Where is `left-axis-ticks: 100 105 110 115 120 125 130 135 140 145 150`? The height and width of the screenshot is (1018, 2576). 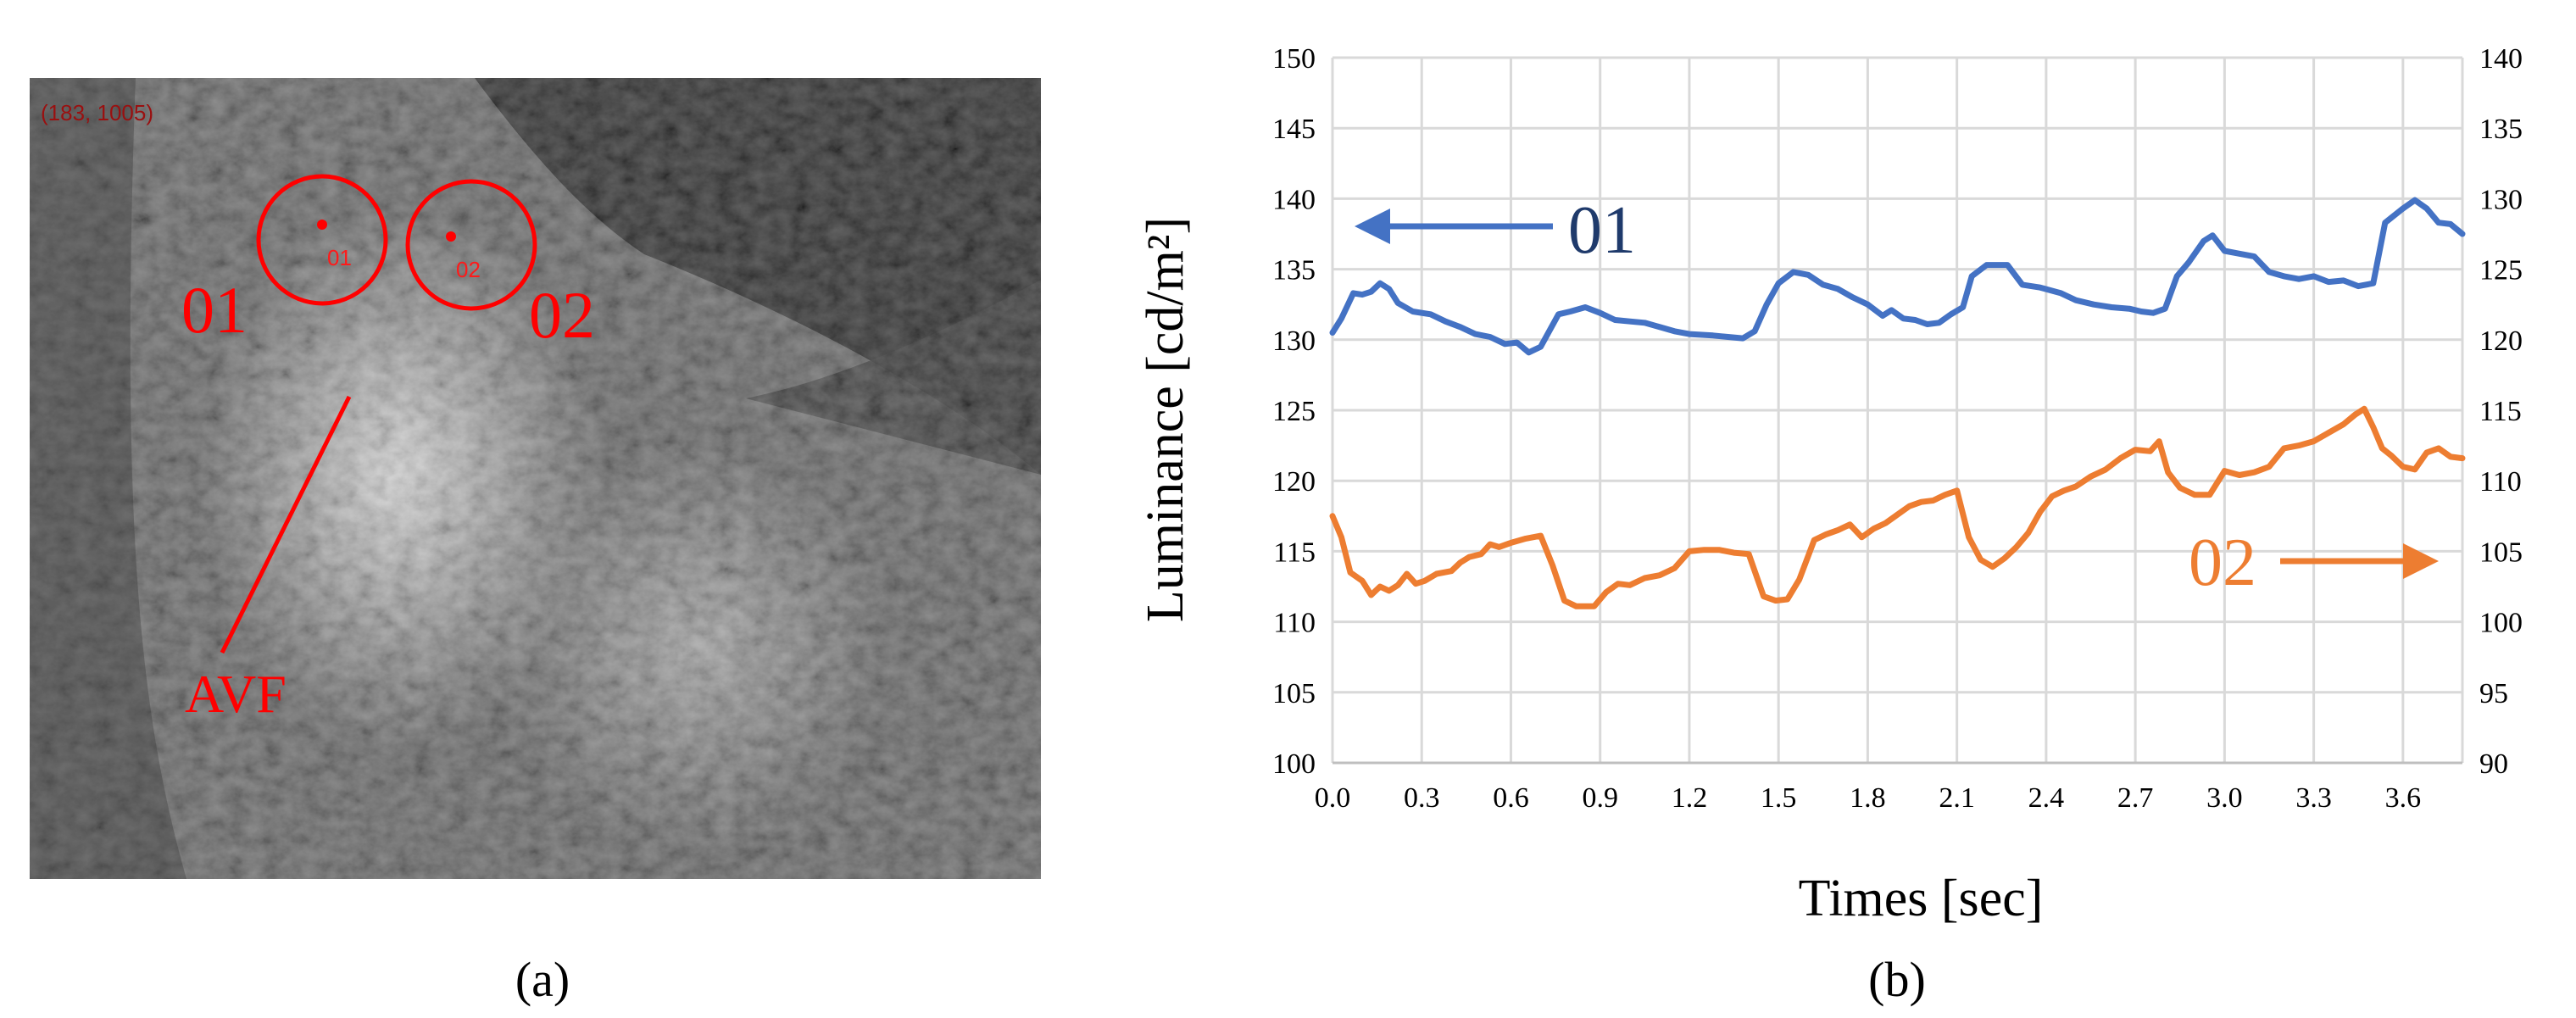
left-axis-ticks: 100 105 110 115 120 125 130 135 140 145 150 is located at coordinates (1294, 411).